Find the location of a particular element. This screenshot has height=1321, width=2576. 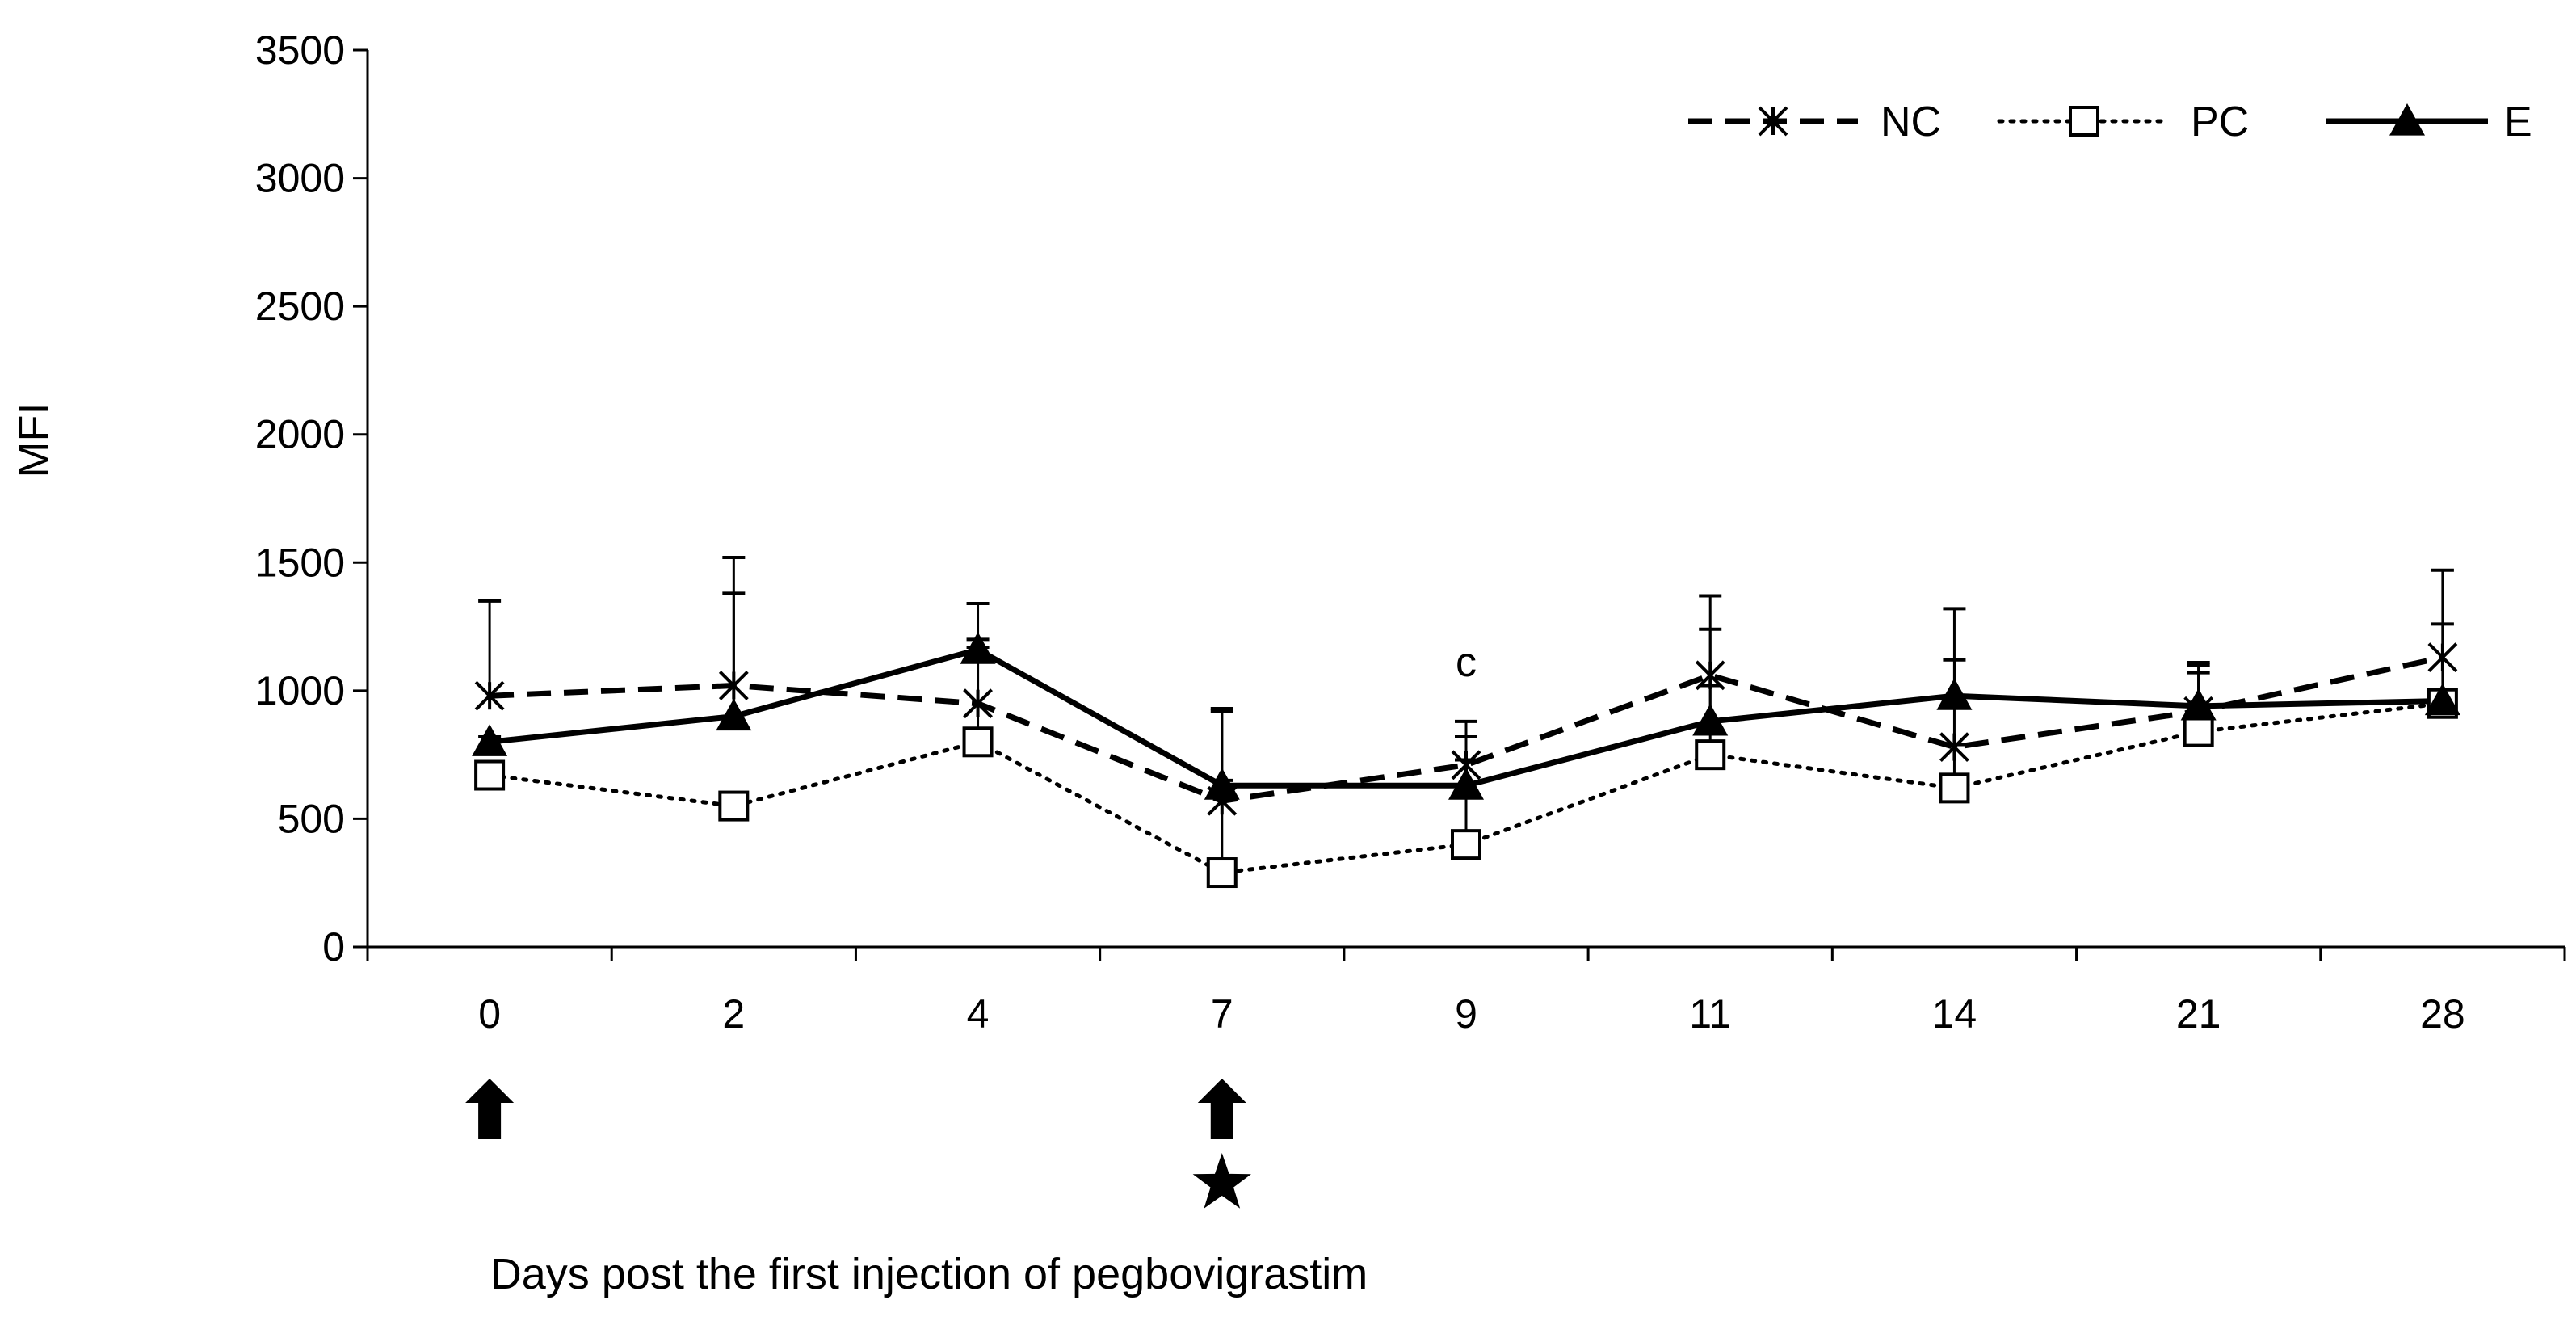

annotations: c is located at coordinates (1467, 662).